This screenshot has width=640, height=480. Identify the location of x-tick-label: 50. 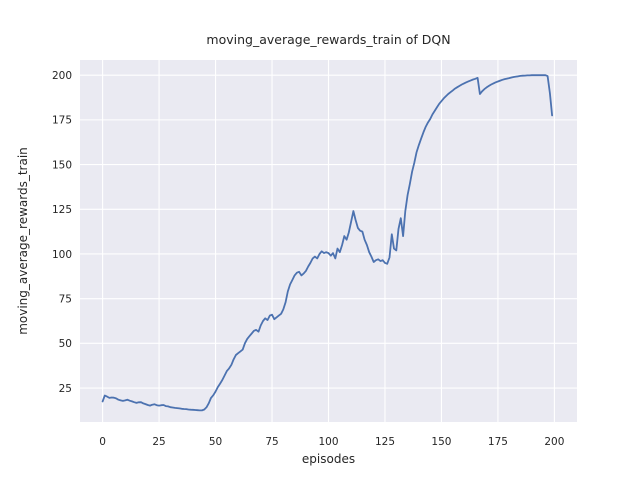
(215, 442).